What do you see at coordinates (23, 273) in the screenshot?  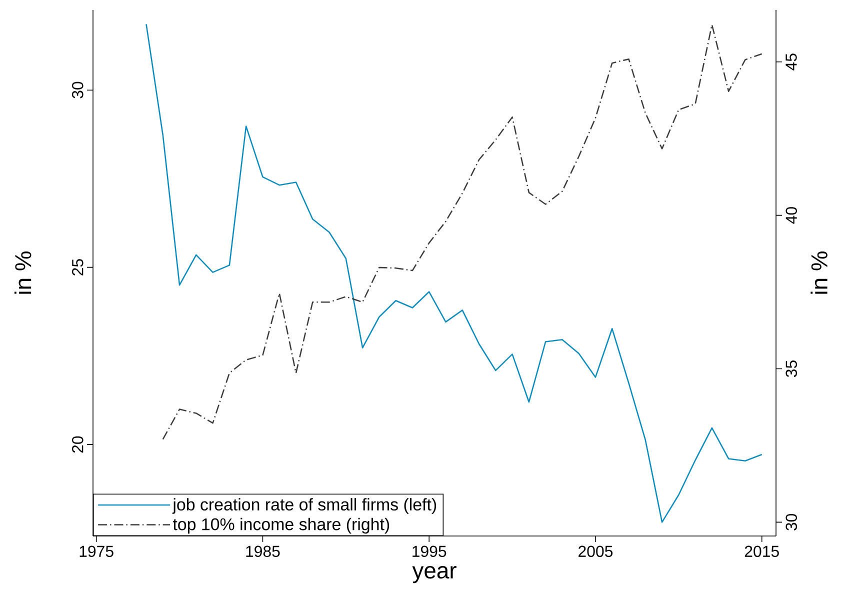 I see `y-axis-title: in %` at bounding box center [23, 273].